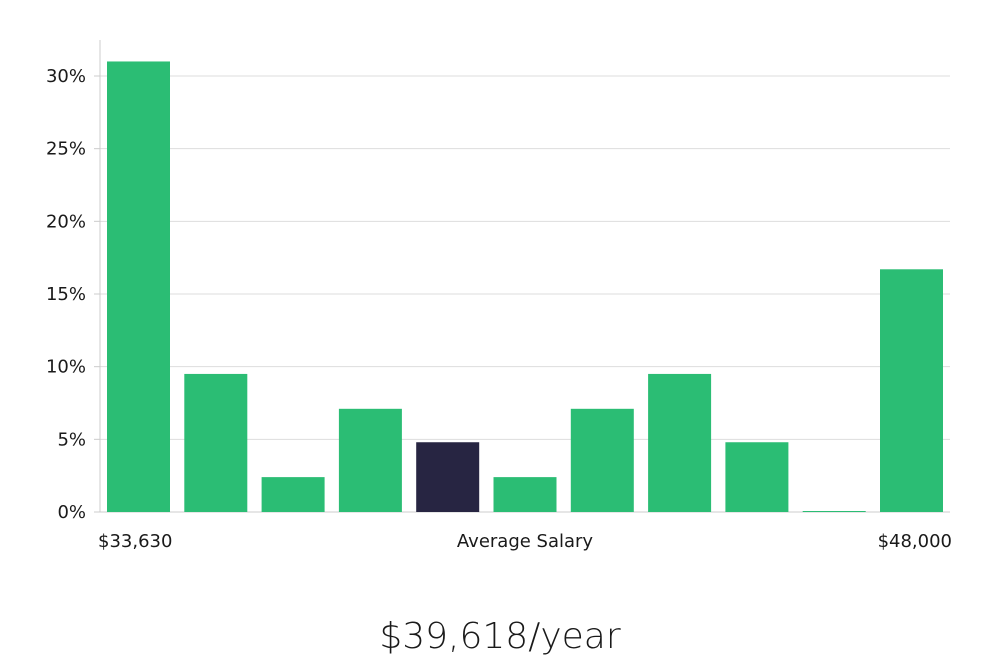 The image size is (1000, 664). I want to click on average-salary-headline: $39,618/year, so click(500, 636).